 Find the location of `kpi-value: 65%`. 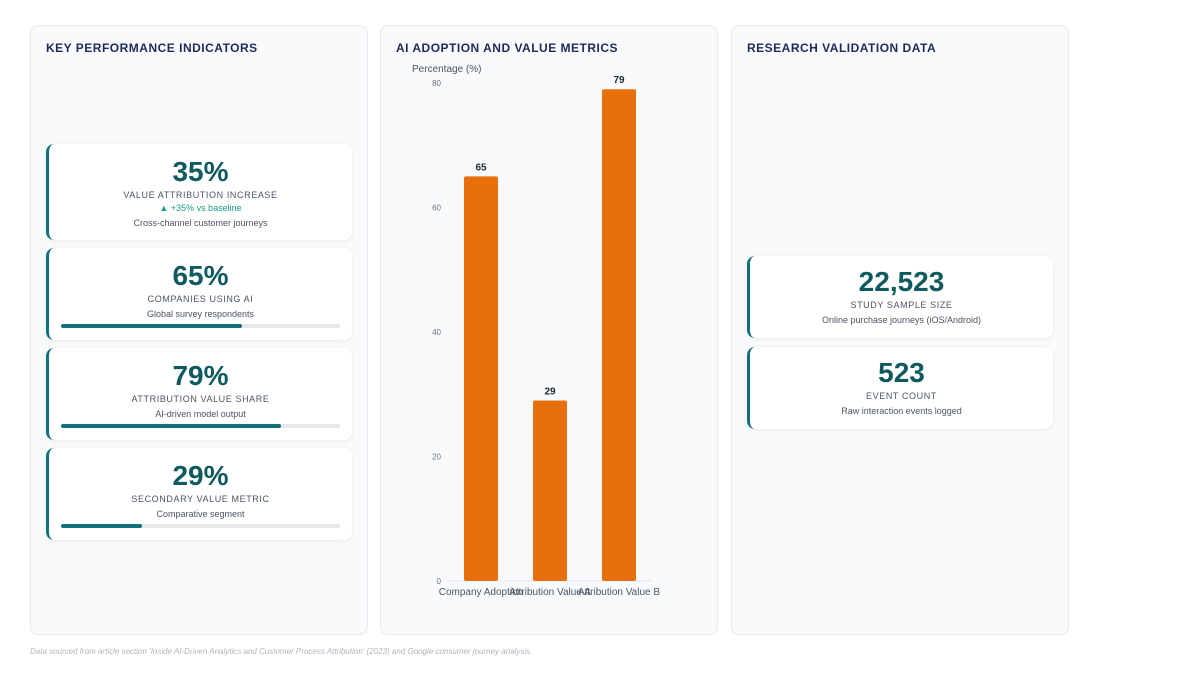

kpi-value: 65% is located at coordinates (200, 275).